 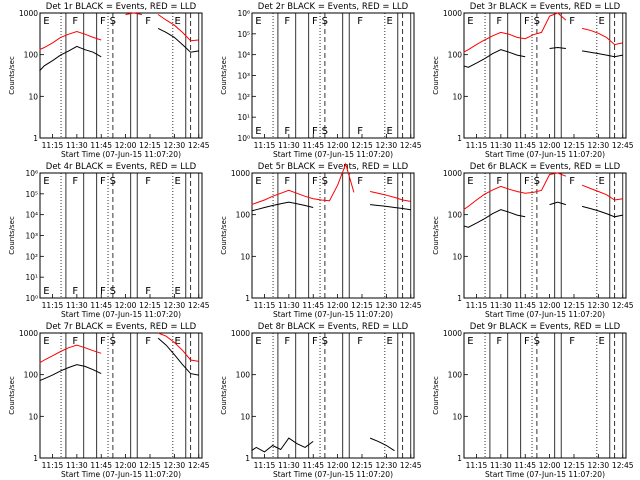 I want to click on chart-title: Det 5r BLACK = Events, RED = LLD, so click(x=333, y=167).